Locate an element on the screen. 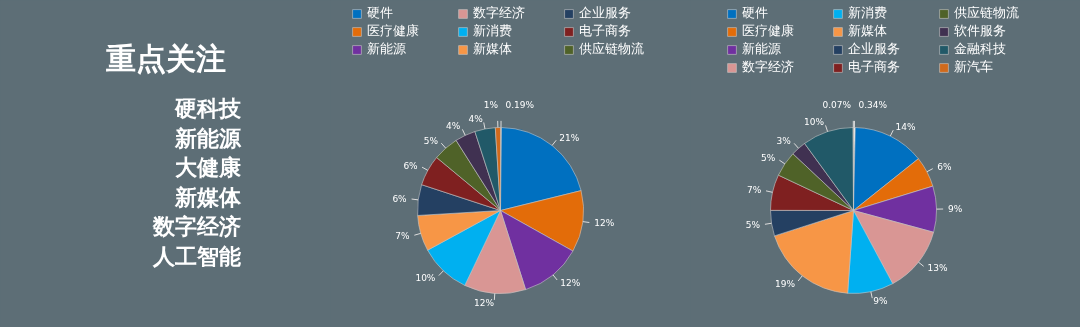 Image resolution: width=1080 pixels, height=327 pixels. data-label: 21% is located at coordinates (569, 137).